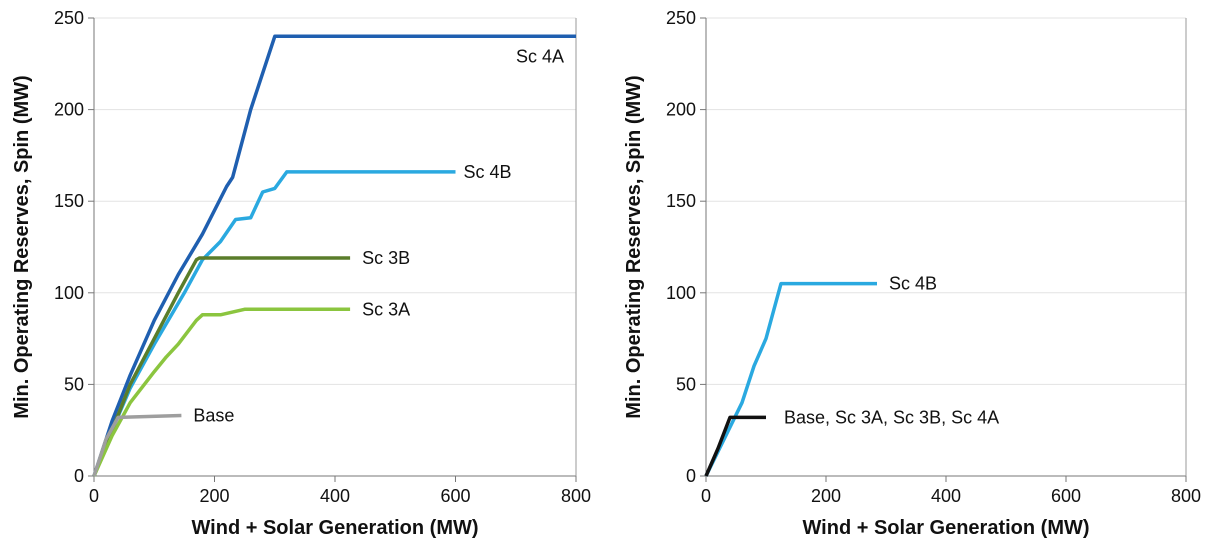 The height and width of the screenshot is (543, 1206). Describe the element at coordinates (540, 56) in the screenshot. I see `series-label-sc-4a: Sc 4A` at that location.